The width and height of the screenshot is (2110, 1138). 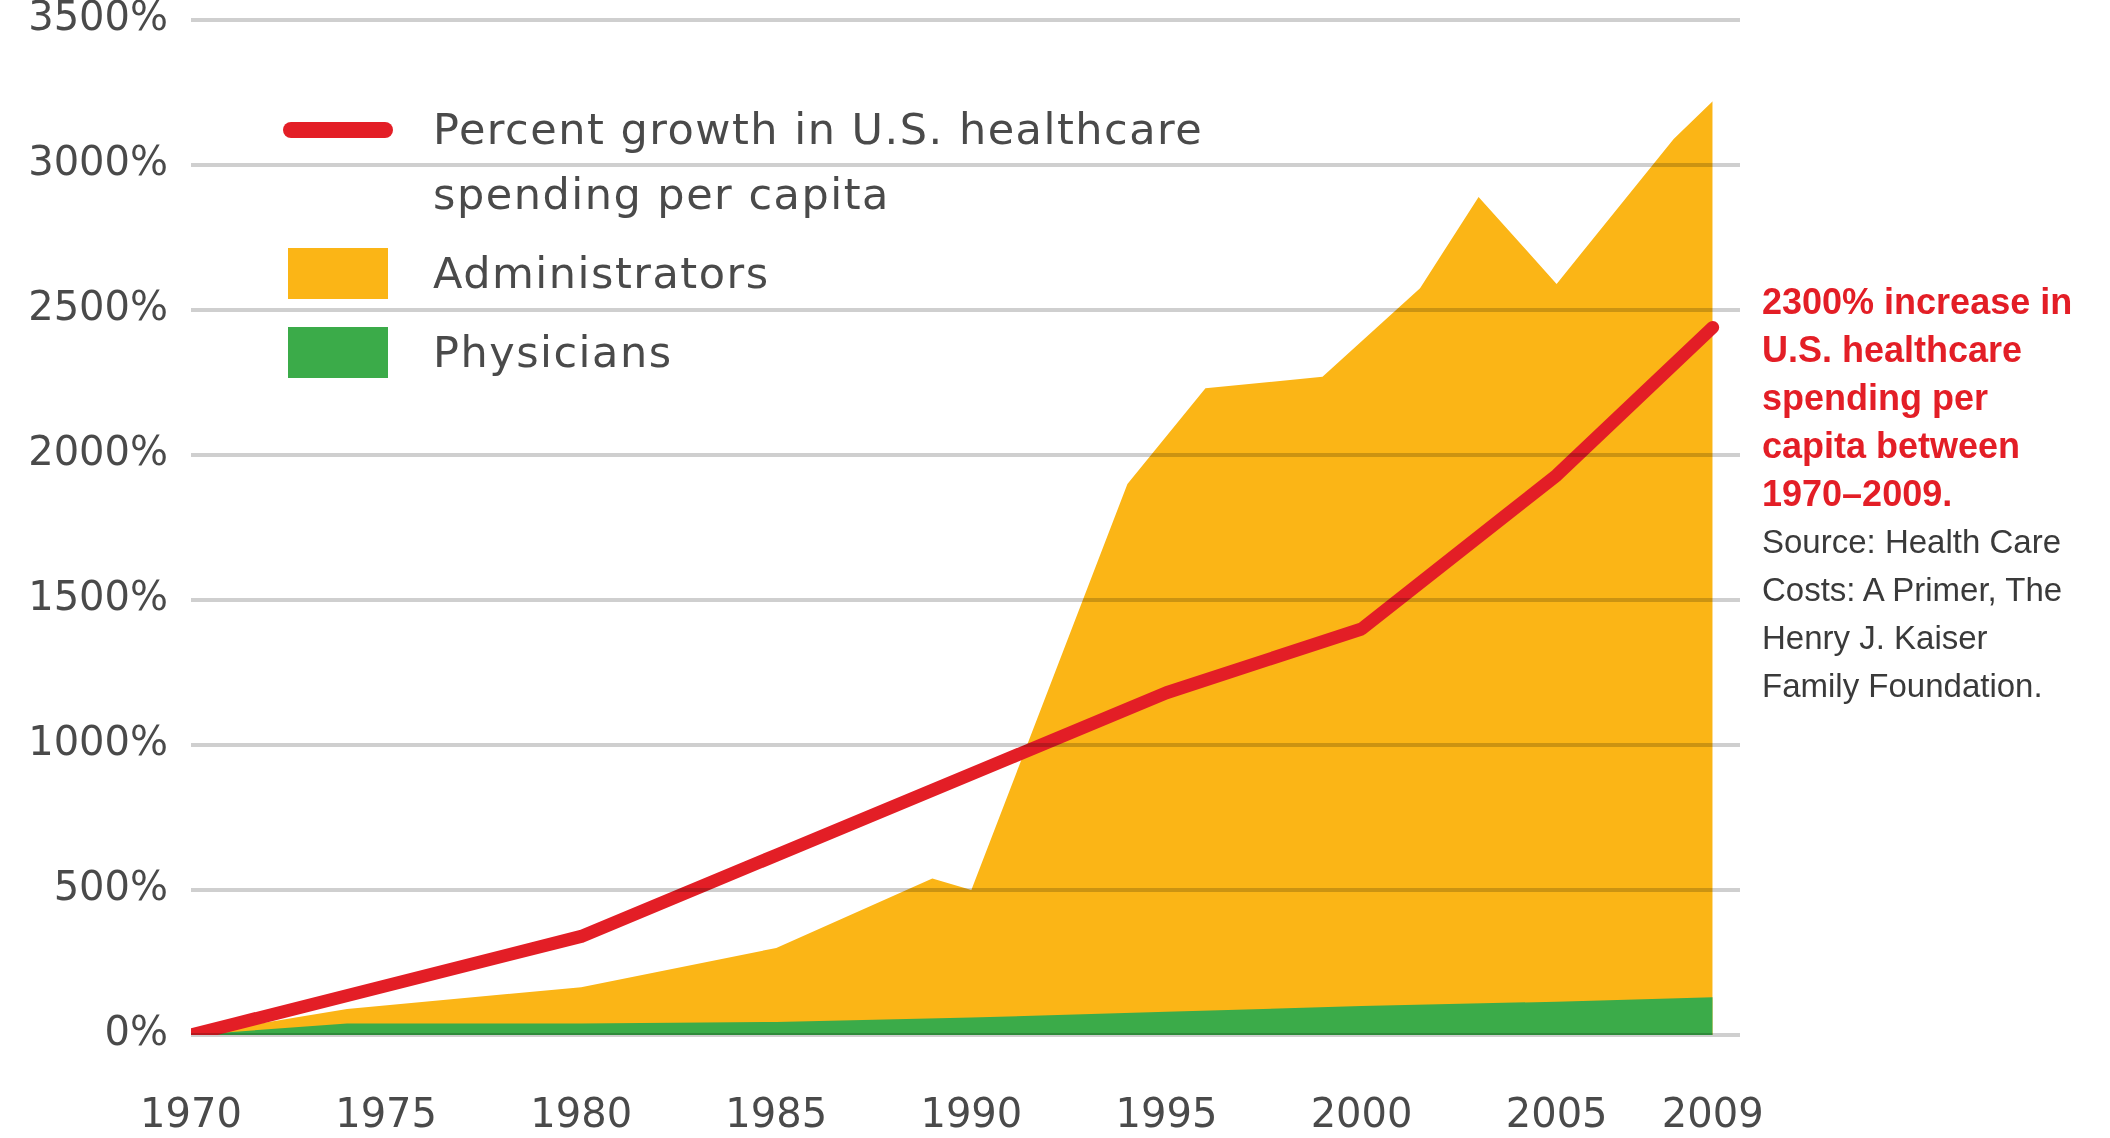 I want to click on y-tick-label: 500%, so click(x=110, y=886).